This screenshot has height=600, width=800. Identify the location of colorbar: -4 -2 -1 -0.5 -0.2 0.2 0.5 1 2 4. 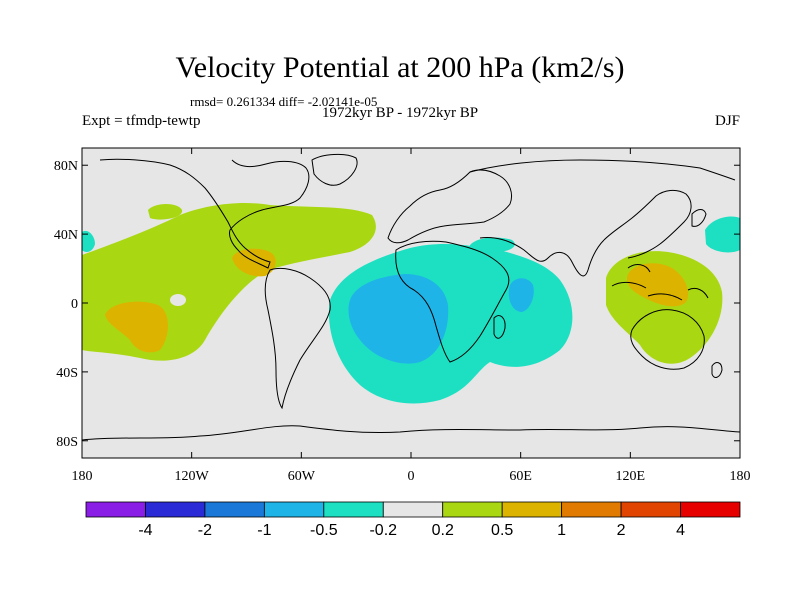
(413, 520).